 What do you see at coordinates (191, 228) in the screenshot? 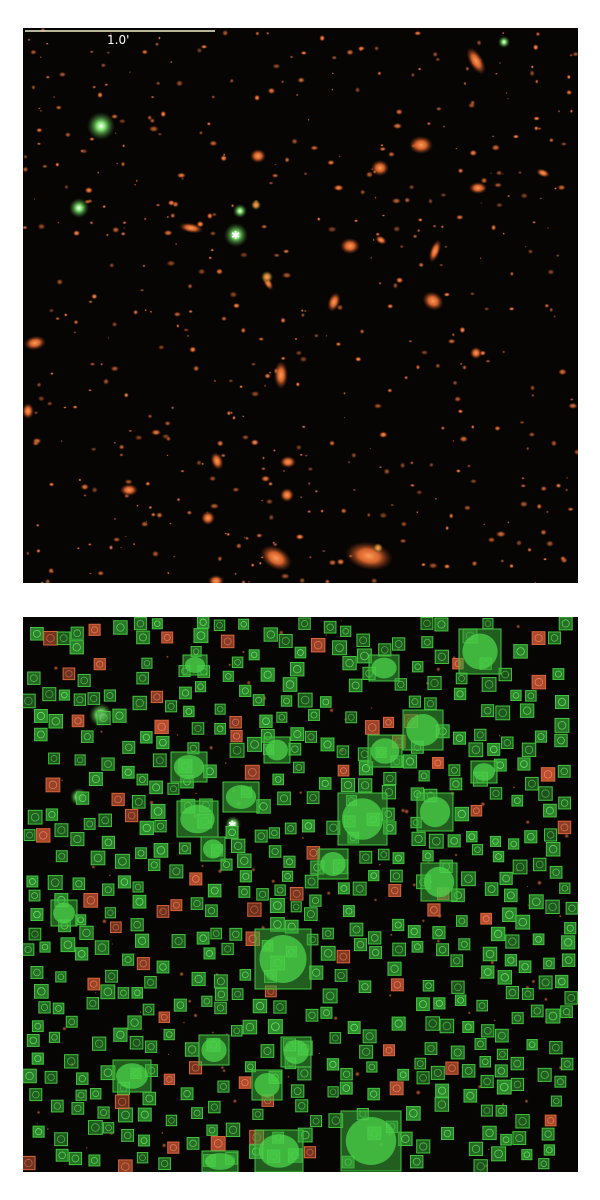
I see `bright-galaxy` at bounding box center [191, 228].